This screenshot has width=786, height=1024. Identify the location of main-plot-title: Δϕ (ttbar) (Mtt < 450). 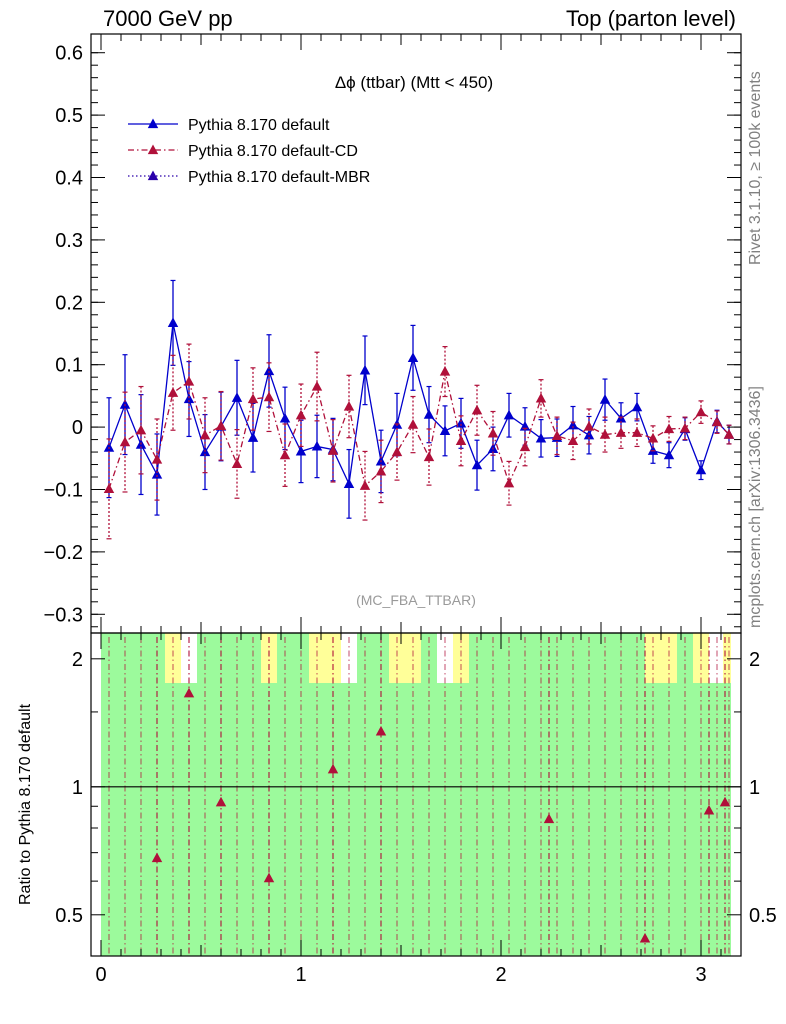
(414, 82).